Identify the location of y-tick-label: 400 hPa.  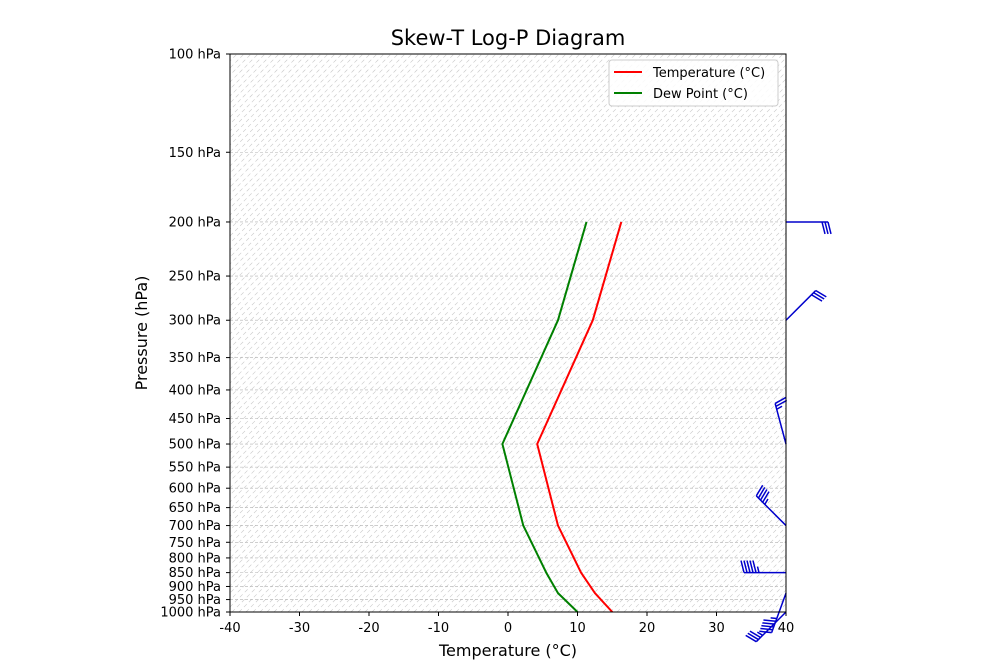
(195, 390).